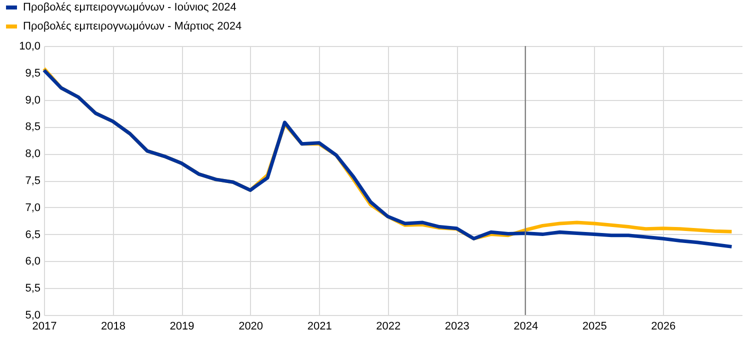  Describe the element at coordinates (32, 127) in the screenshot. I see `y-tick-label: 8,5` at that location.